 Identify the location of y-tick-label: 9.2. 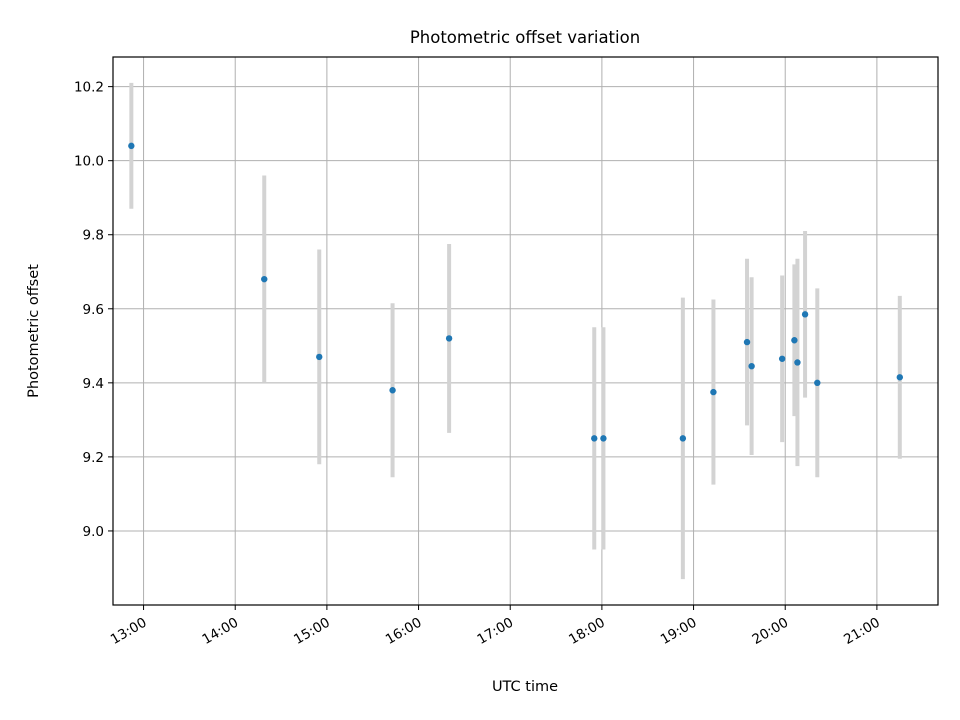
(93, 458).